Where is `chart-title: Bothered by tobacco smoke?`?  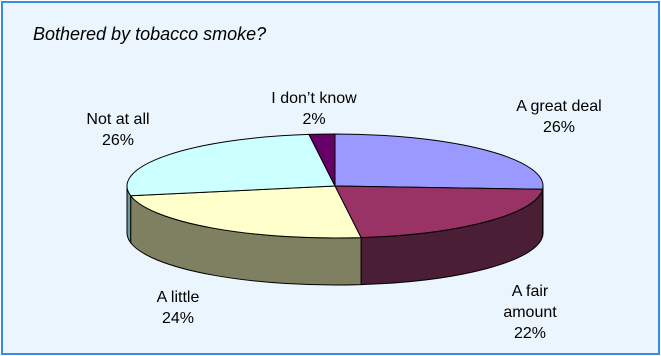
chart-title: Bothered by tobacco smoke? is located at coordinates (149, 34).